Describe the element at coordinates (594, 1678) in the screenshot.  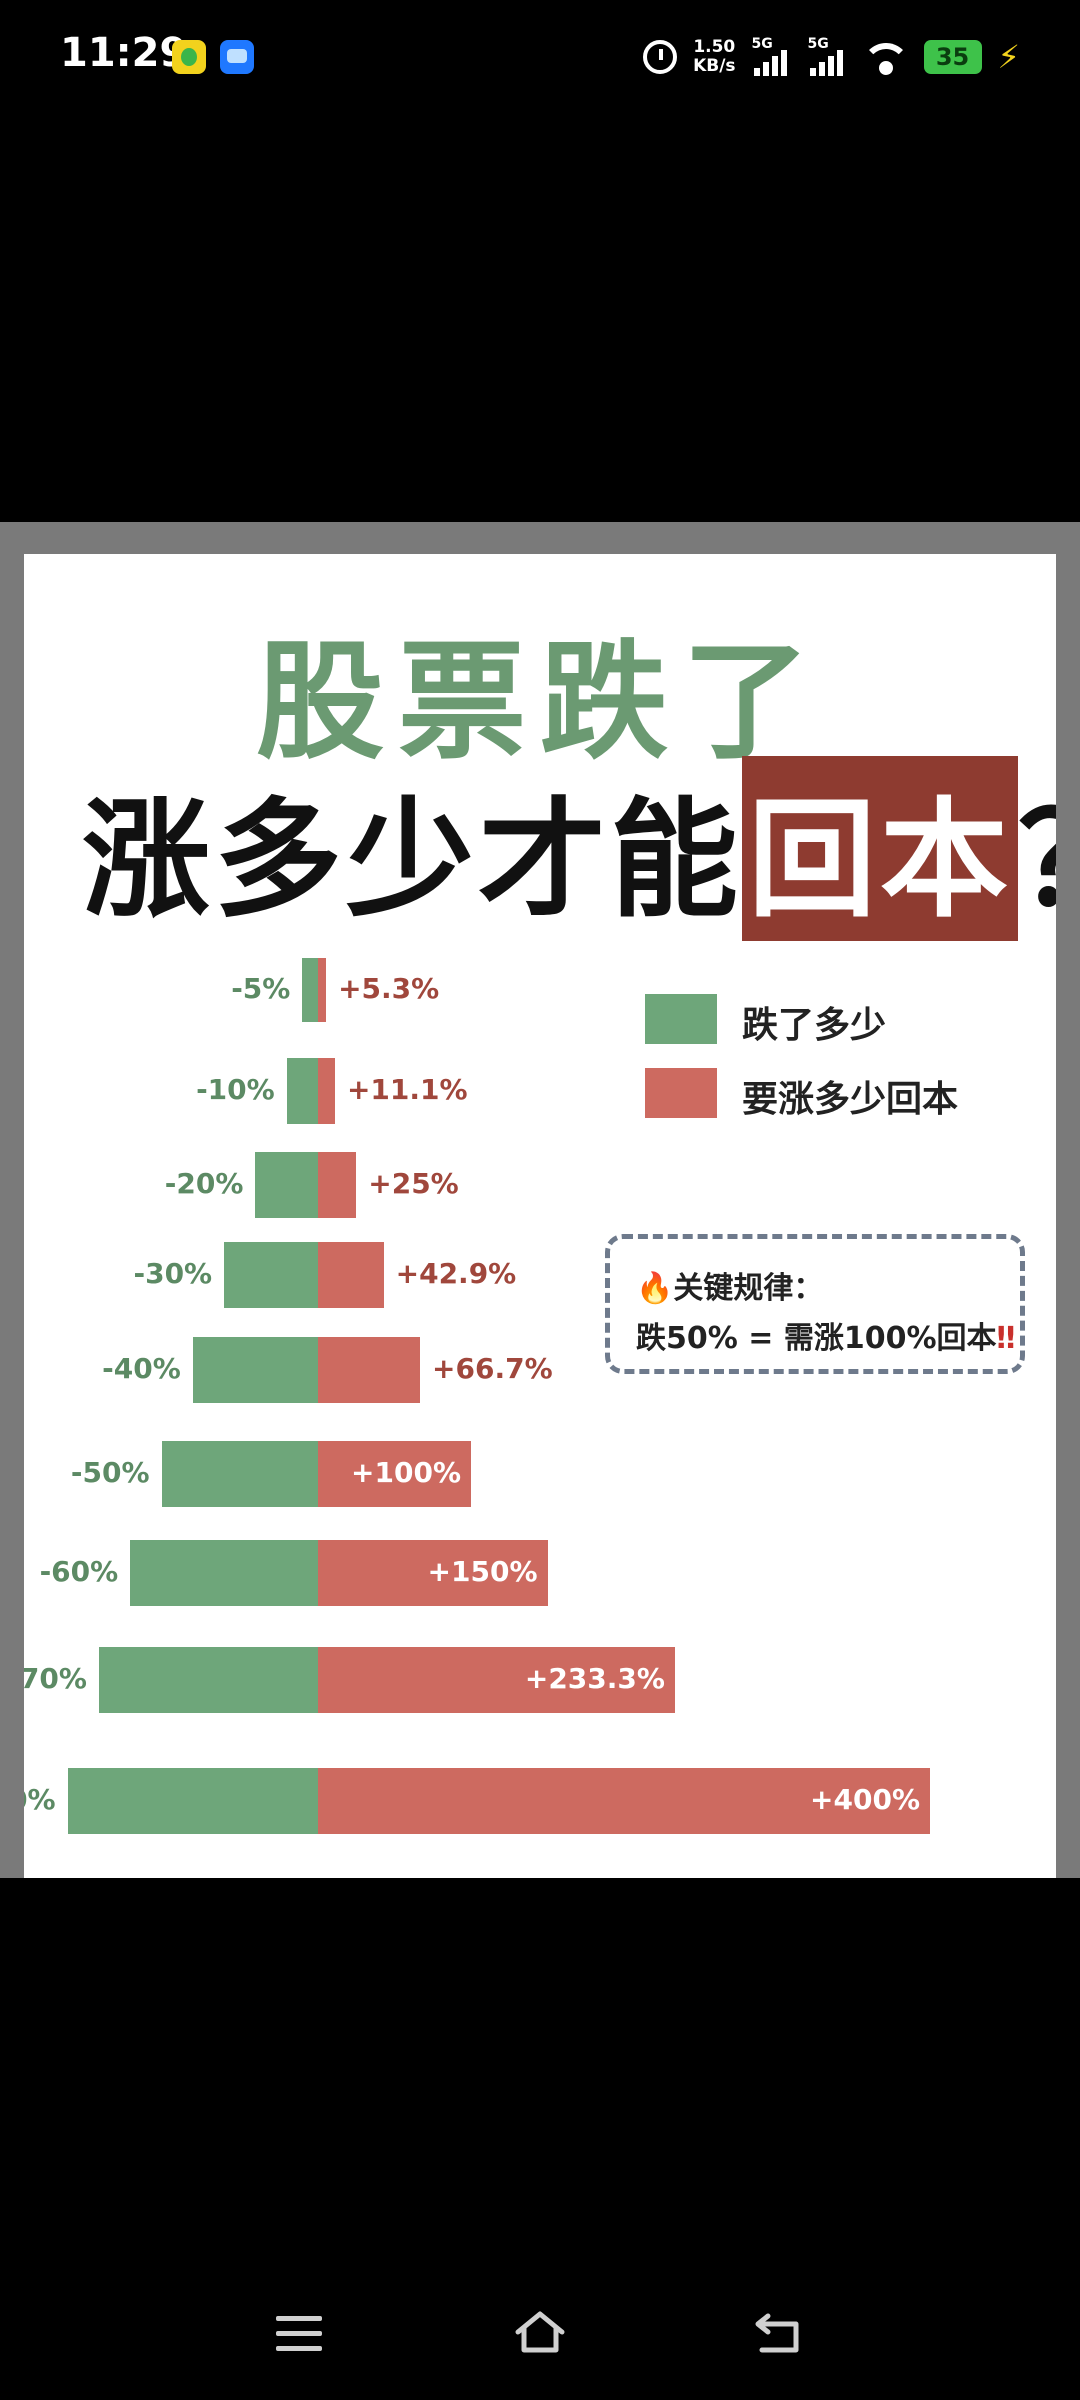
I see `gain-label: +233.3%` at that location.